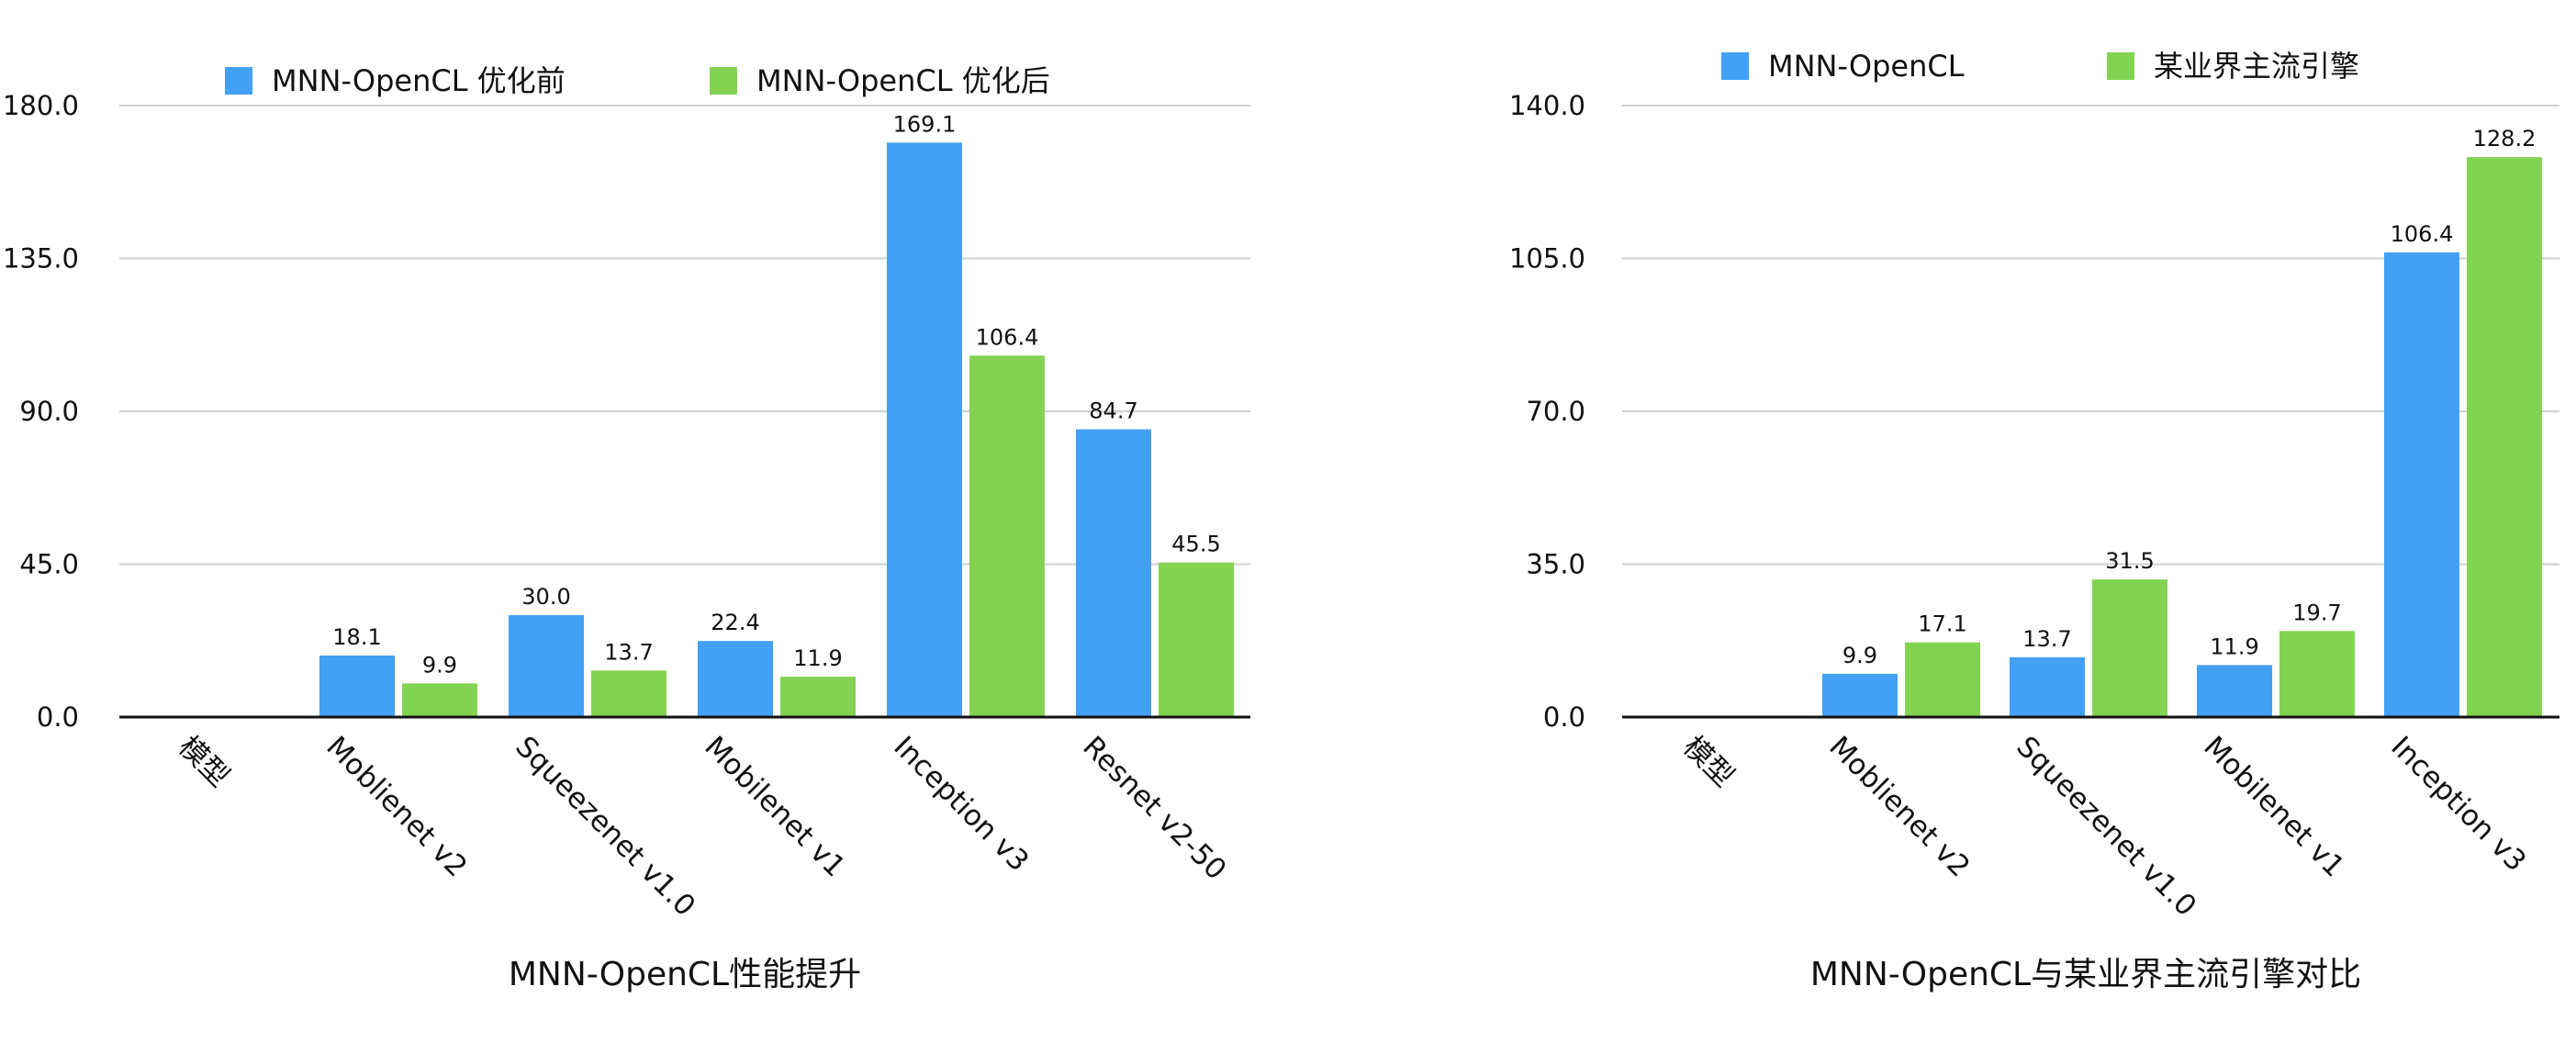 This screenshot has height=1043, width=2576. What do you see at coordinates (1113, 411) in the screenshot?
I see `data-label: 84.7` at bounding box center [1113, 411].